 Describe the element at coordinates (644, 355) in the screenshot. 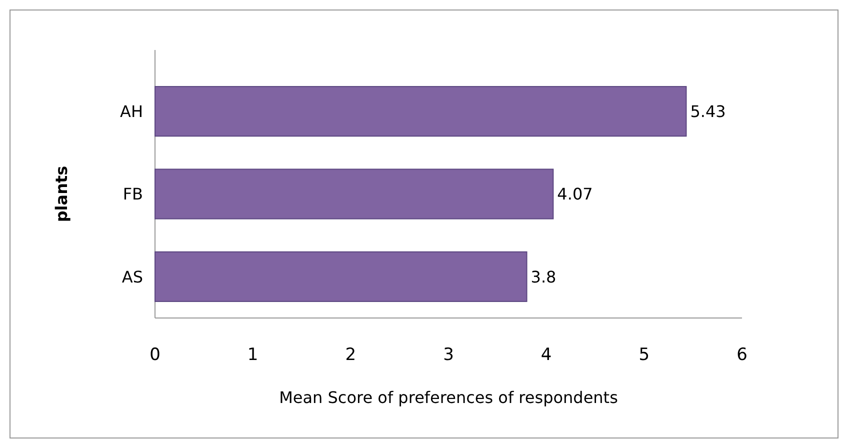

I see `x-tick-label: 5` at that location.